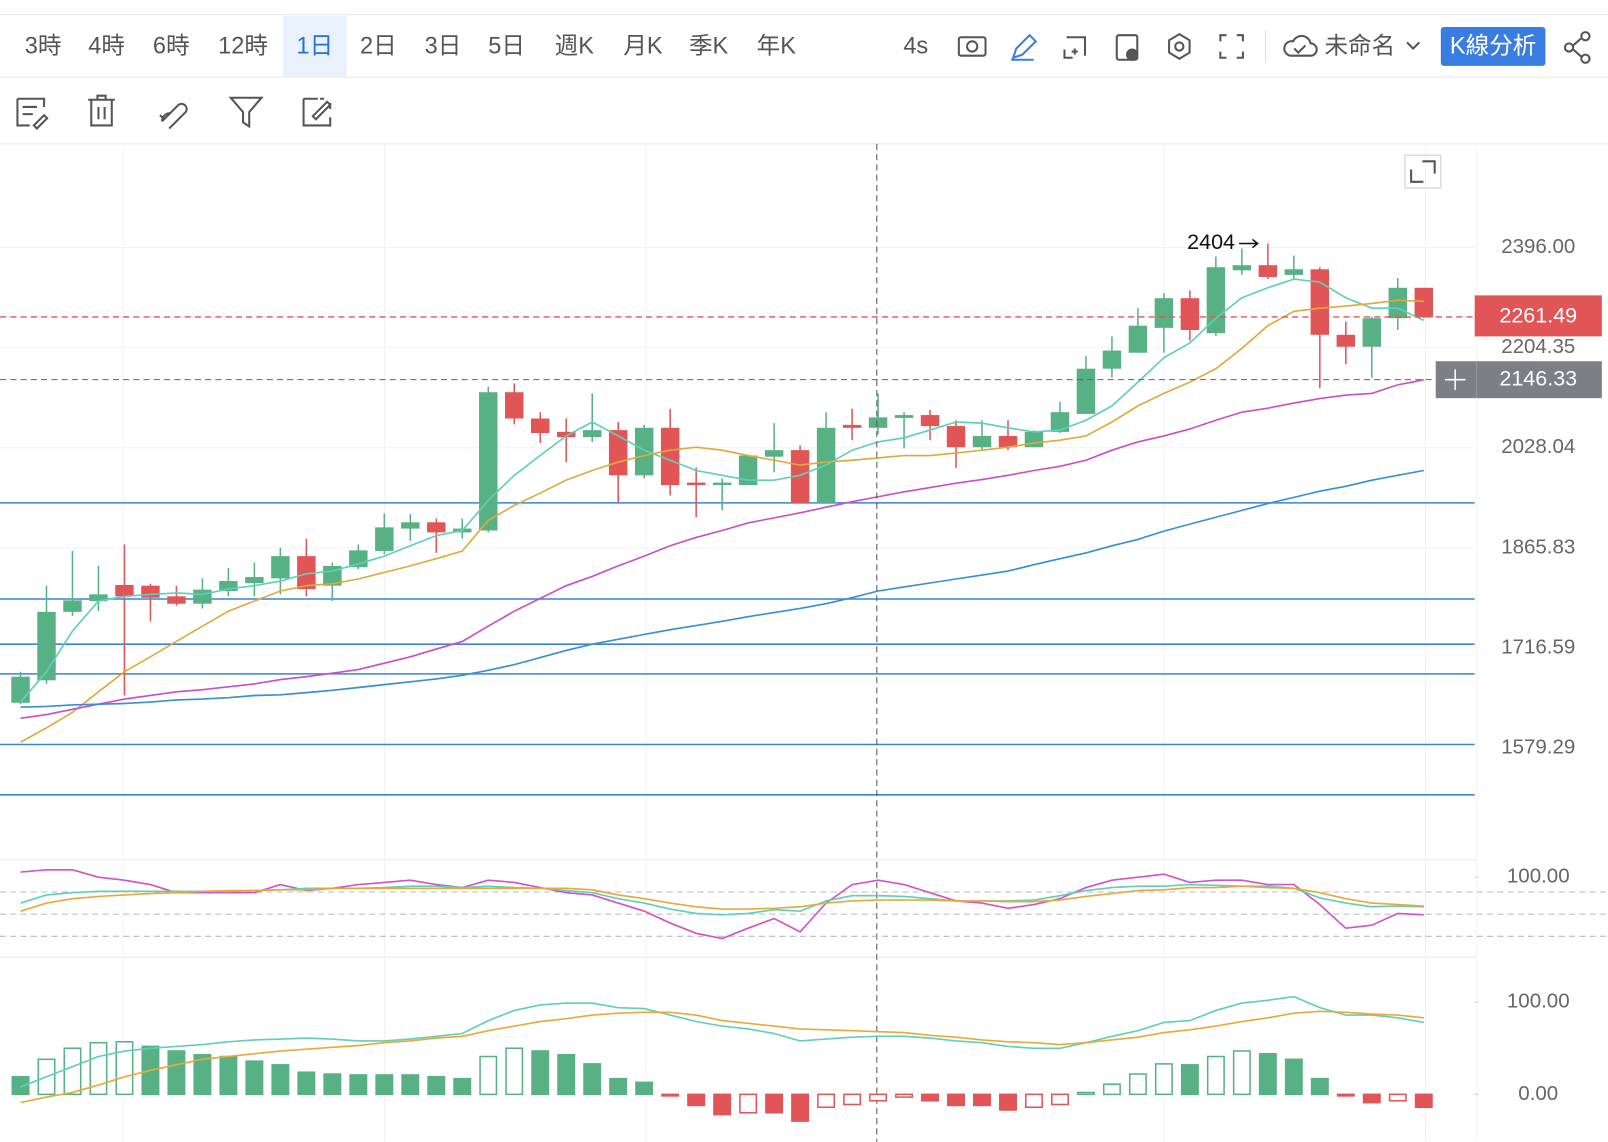 The height and width of the screenshot is (1142, 1608). I want to click on timeframe-button: 2日, so click(378, 46).